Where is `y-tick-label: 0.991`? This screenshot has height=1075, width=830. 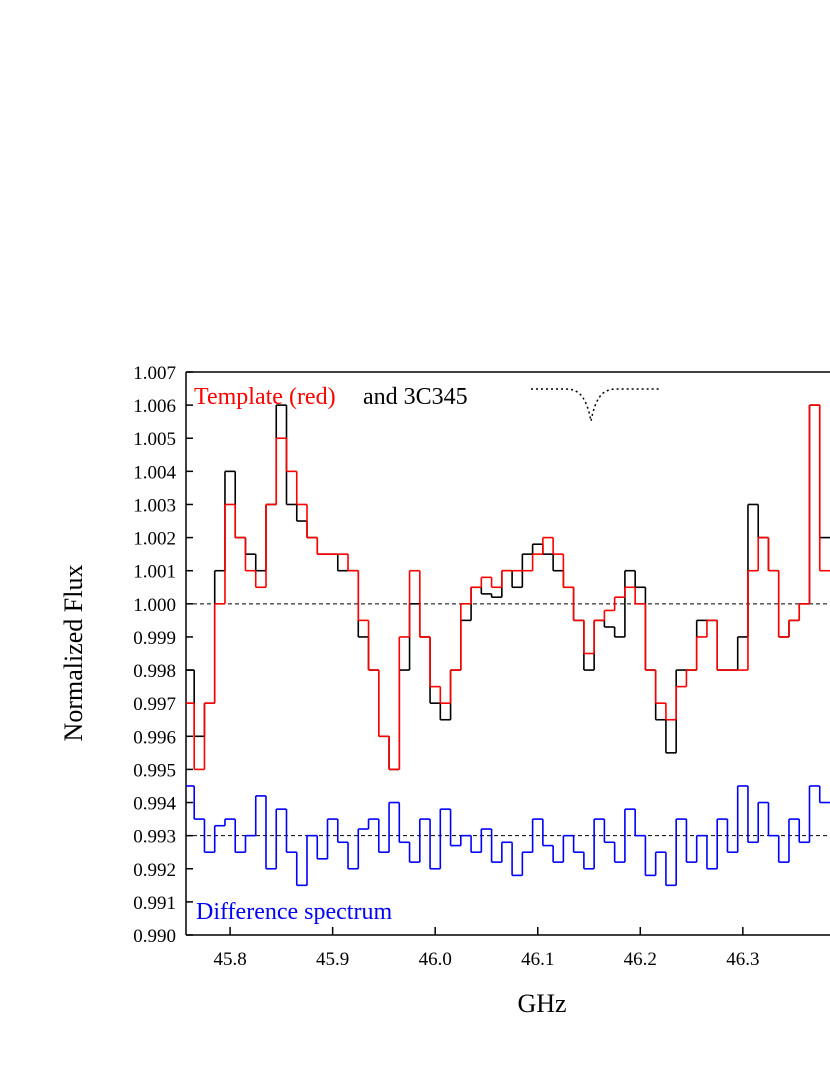
y-tick-label: 0.991 is located at coordinates (154, 903).